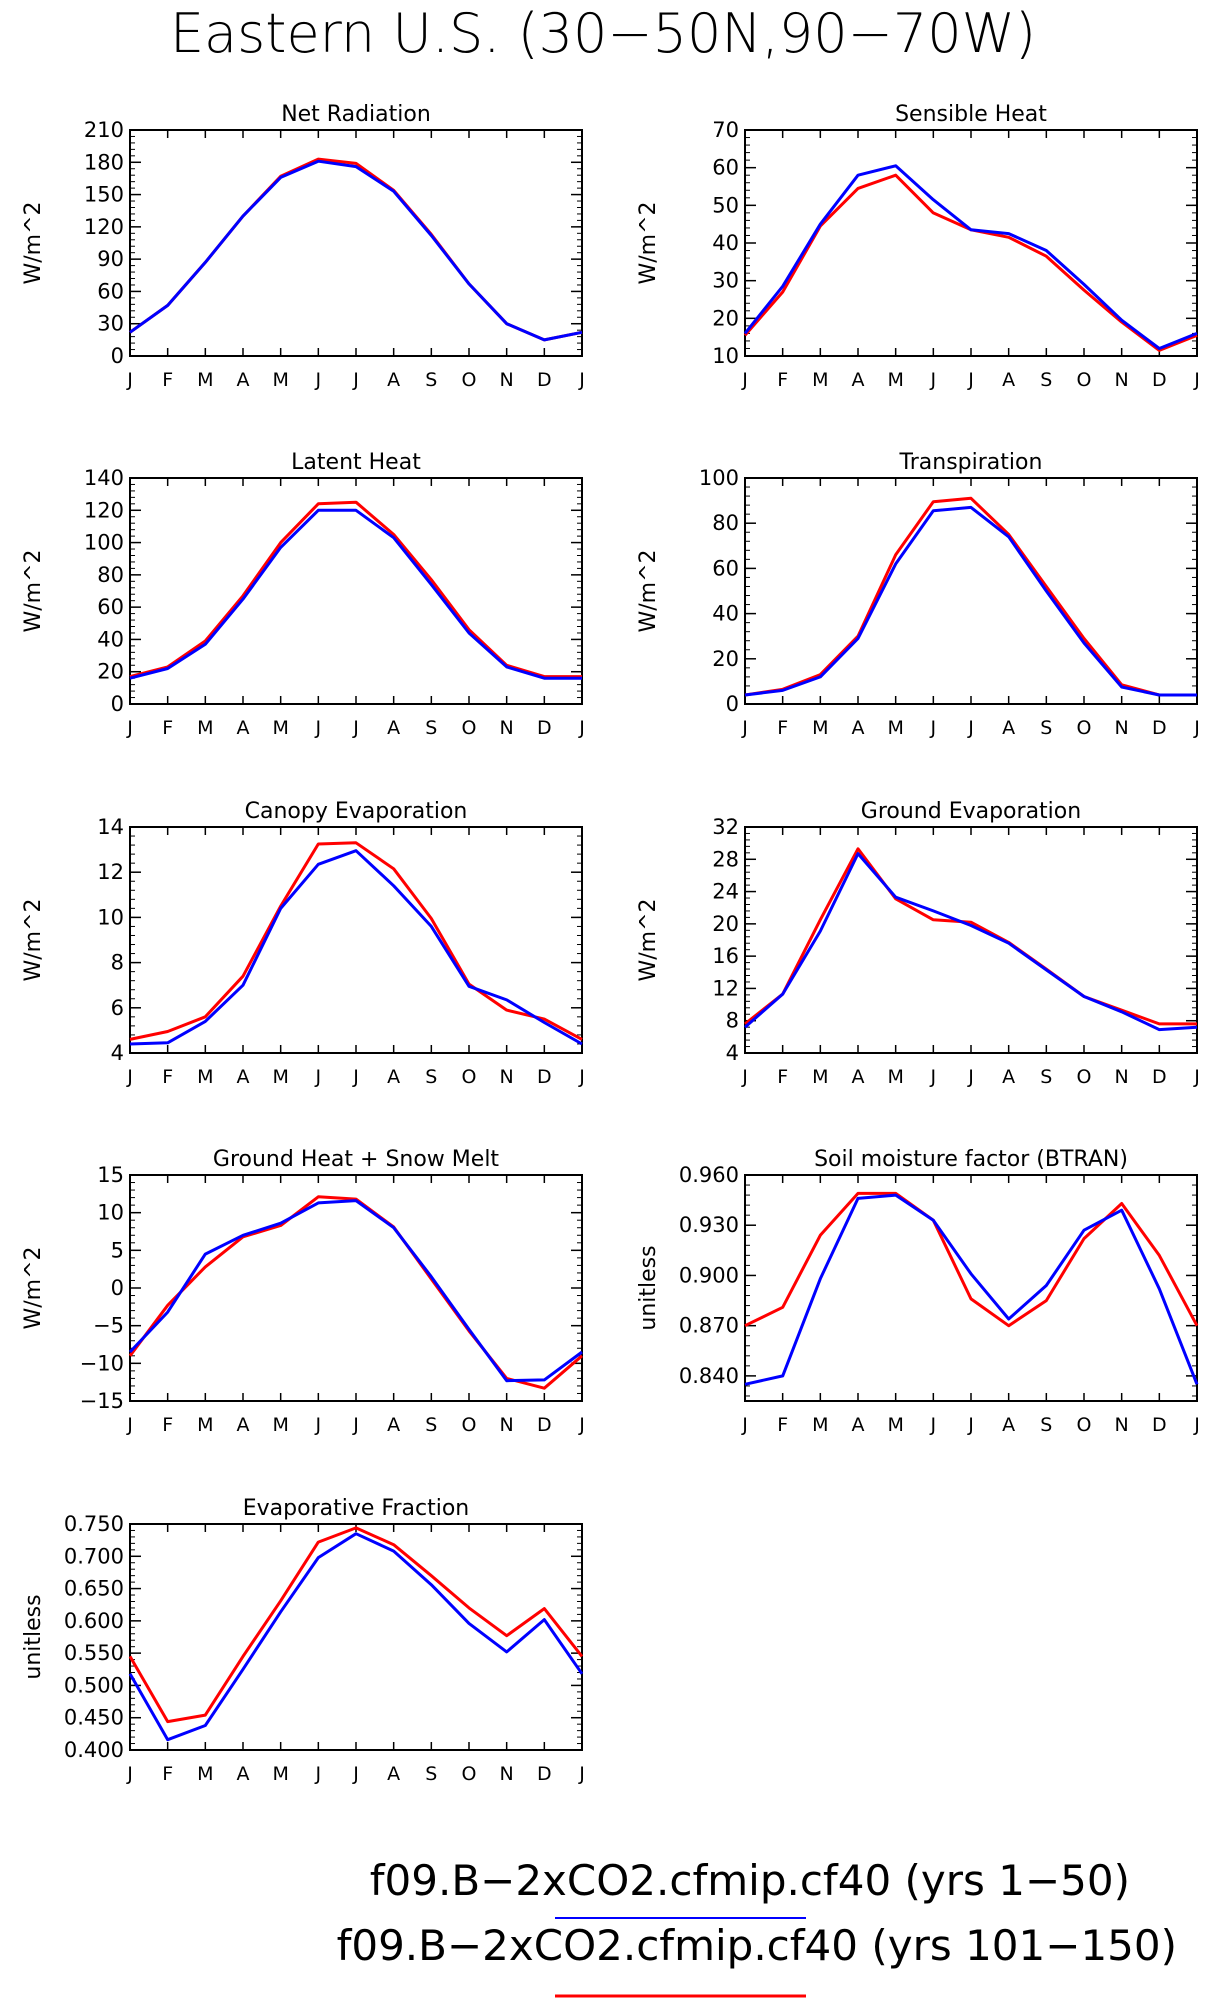 The image size is (1207, 2001). I want to click on y-tick-label: 0.650, so click(94, 1589).